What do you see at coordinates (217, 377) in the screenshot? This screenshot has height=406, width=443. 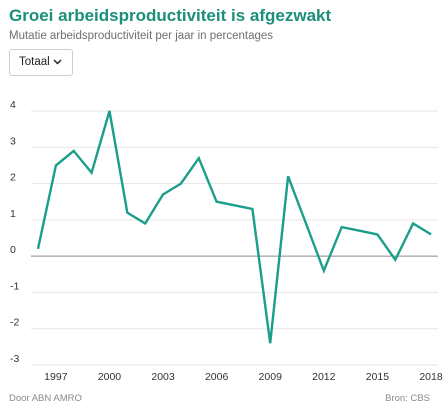 I see `x-tick-label: 2006` at bounding box center [217, 377].